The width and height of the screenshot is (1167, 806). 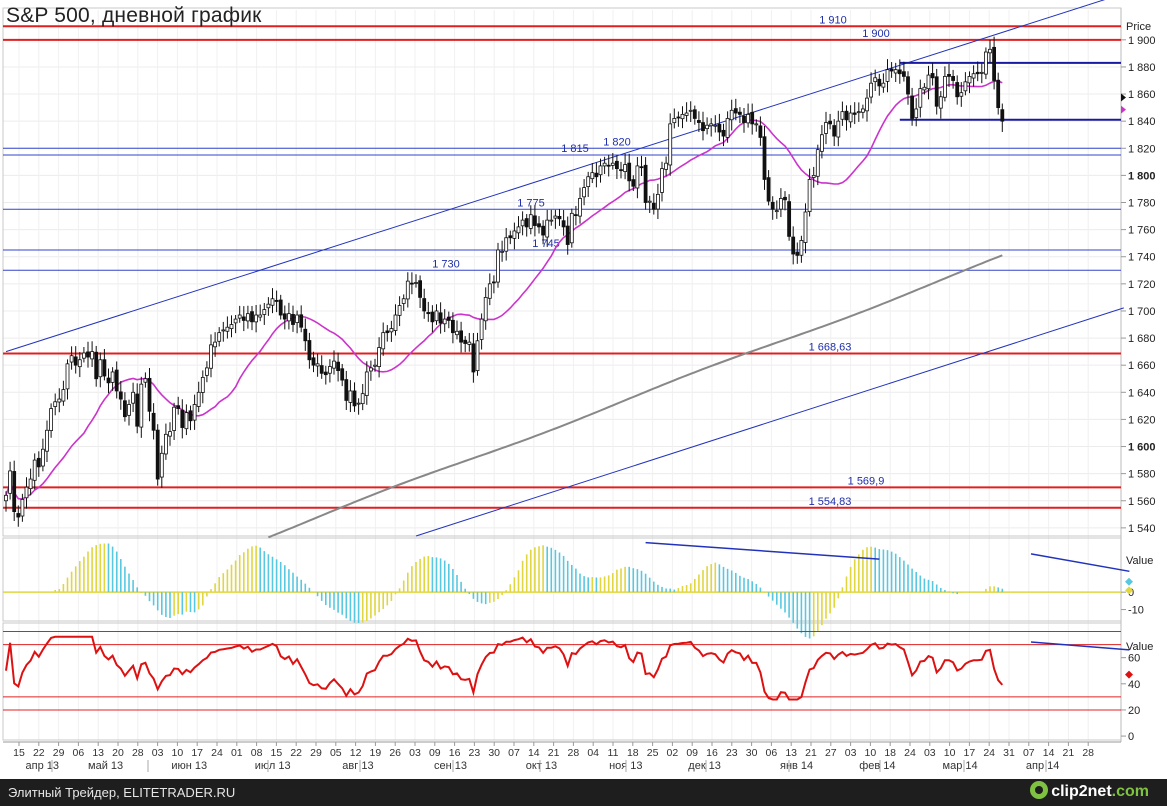 I want to click on x-day-label: 15, so click(x=277, y=753).